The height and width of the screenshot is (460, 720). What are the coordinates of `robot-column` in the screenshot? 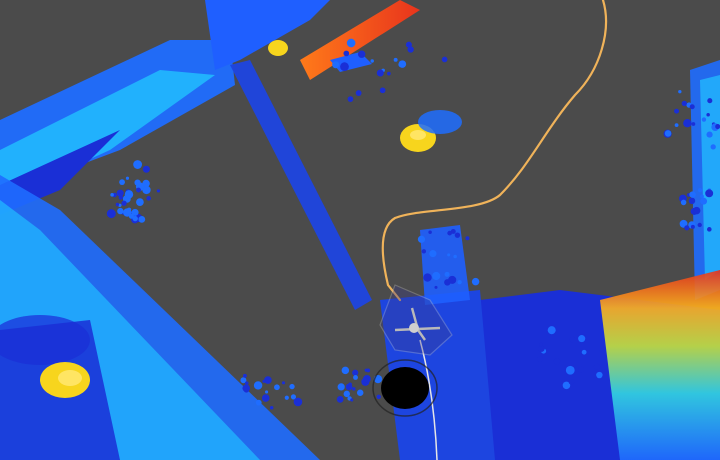 It's located at (437, 342).